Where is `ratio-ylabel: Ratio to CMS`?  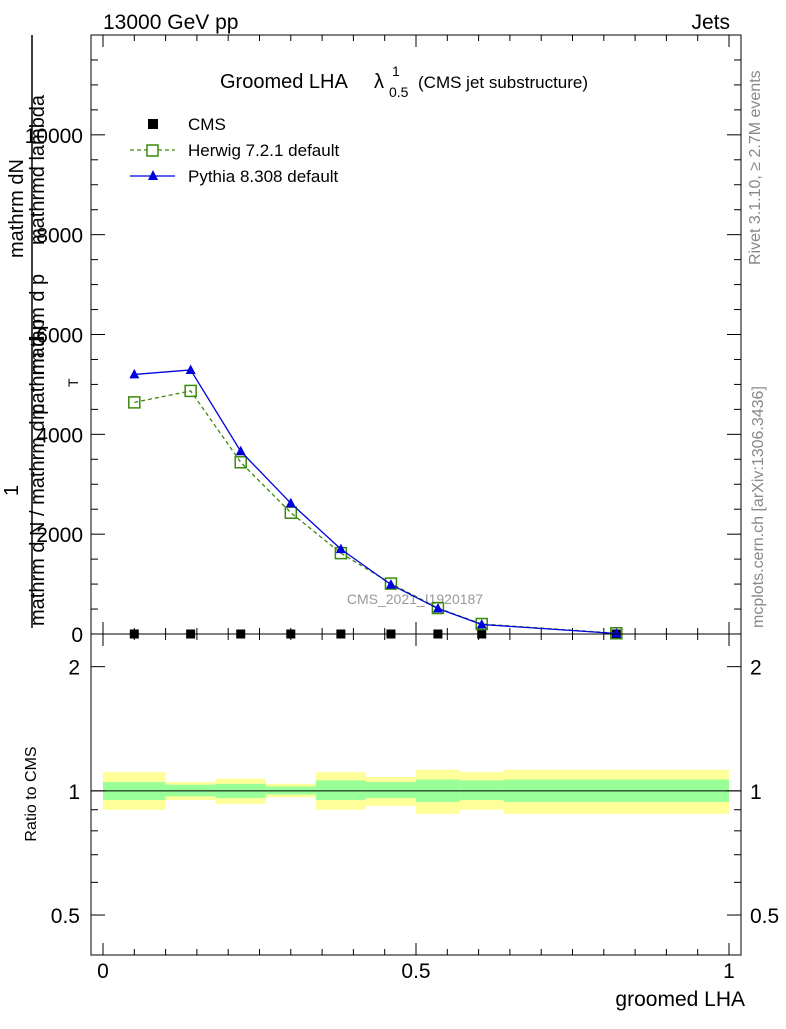 ratio-ylabel: Ratio to CMS is located at coordinates (31, 793).